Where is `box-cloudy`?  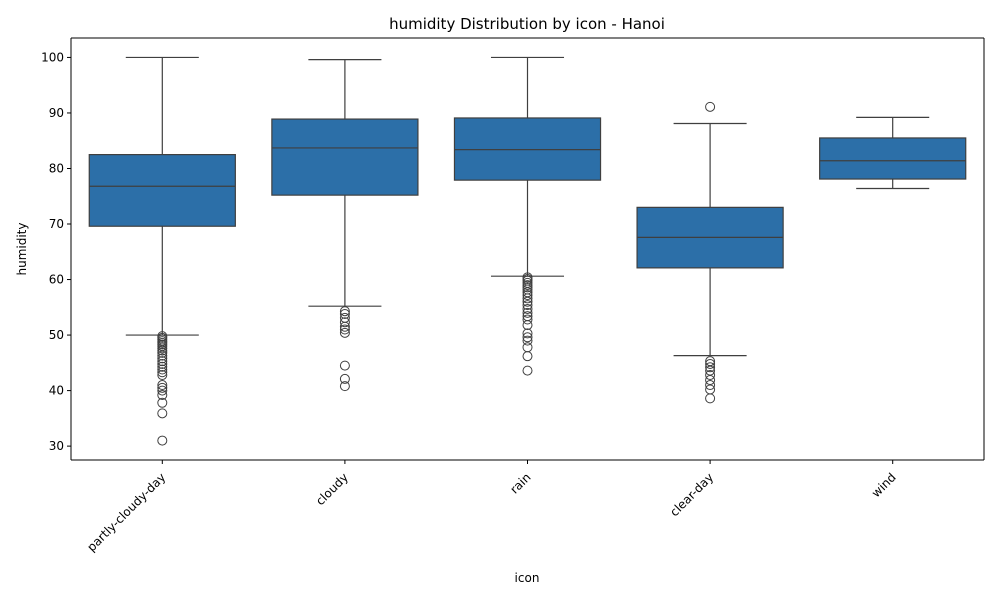 box-cloudy is located at coordinates (345, 157).